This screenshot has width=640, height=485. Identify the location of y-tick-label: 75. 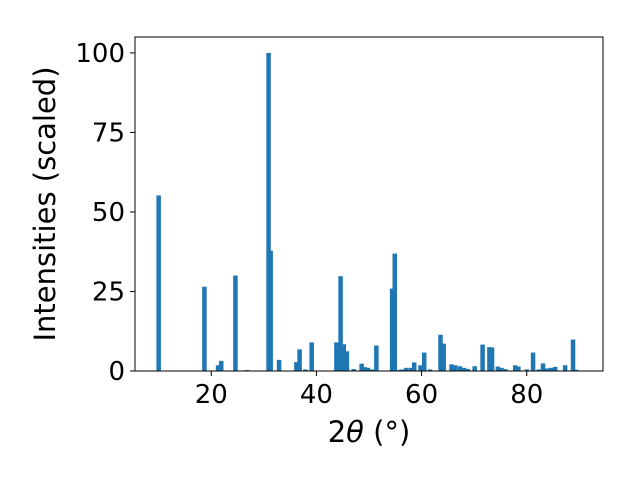
(108, 133).